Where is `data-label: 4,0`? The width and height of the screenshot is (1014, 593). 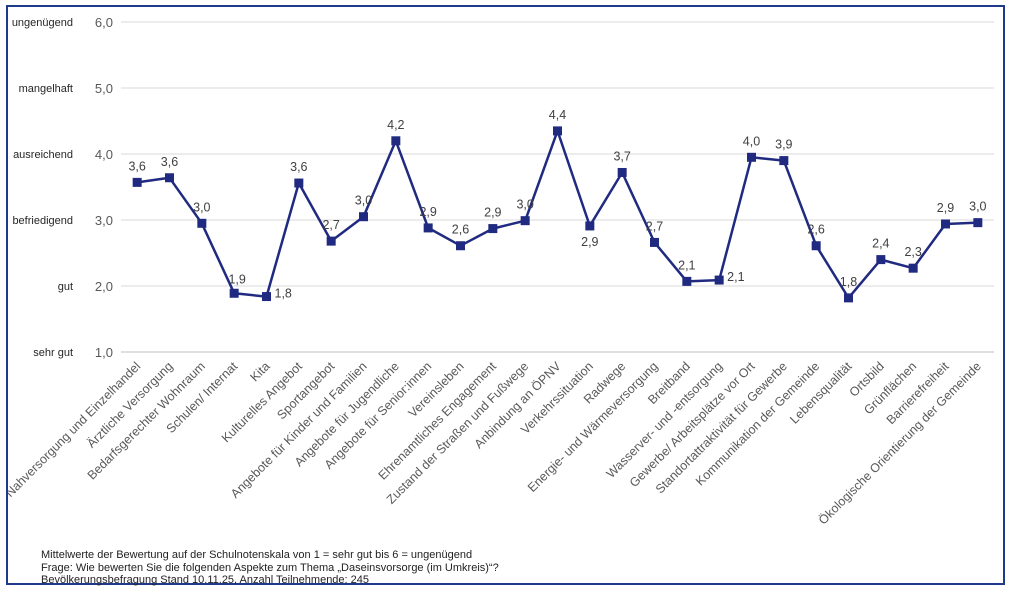 data-label: 4,0 is located at coordinates (751, 141).